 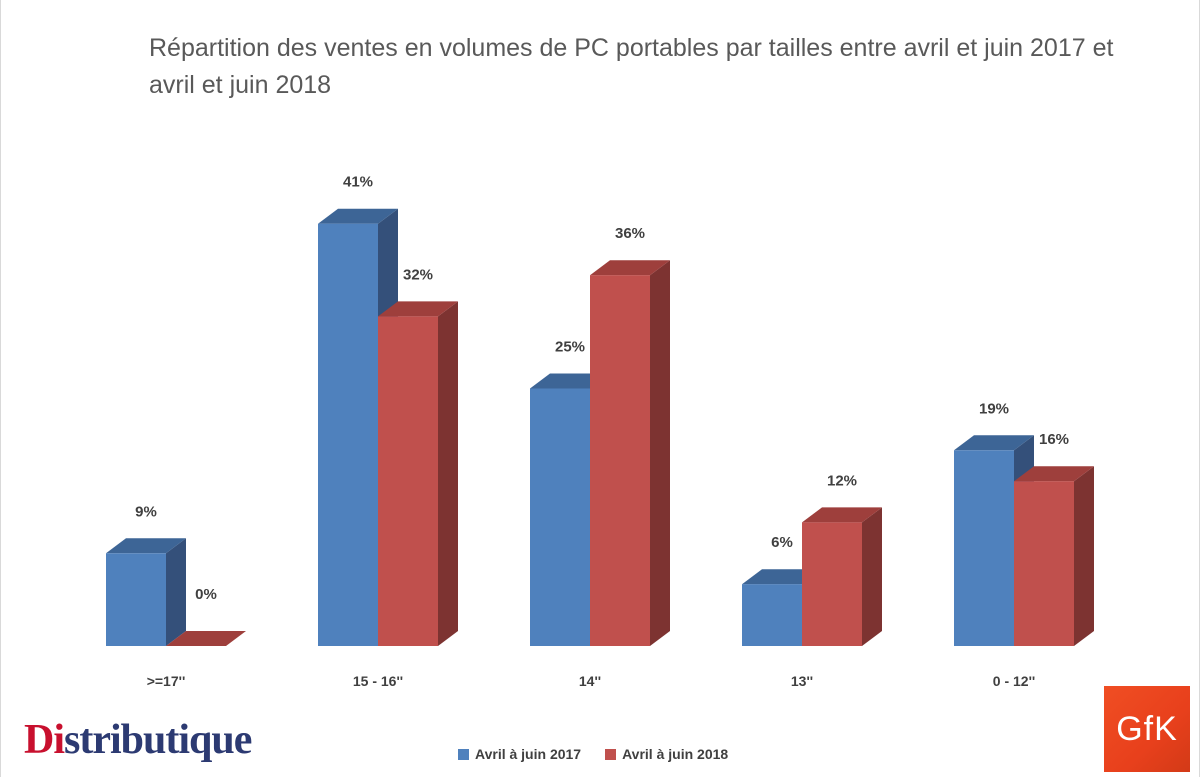 What do you see at coordinates (358, 182) in the screenshot?
I see `data-label-1-0: 41%` at bounding box center [358, 182].